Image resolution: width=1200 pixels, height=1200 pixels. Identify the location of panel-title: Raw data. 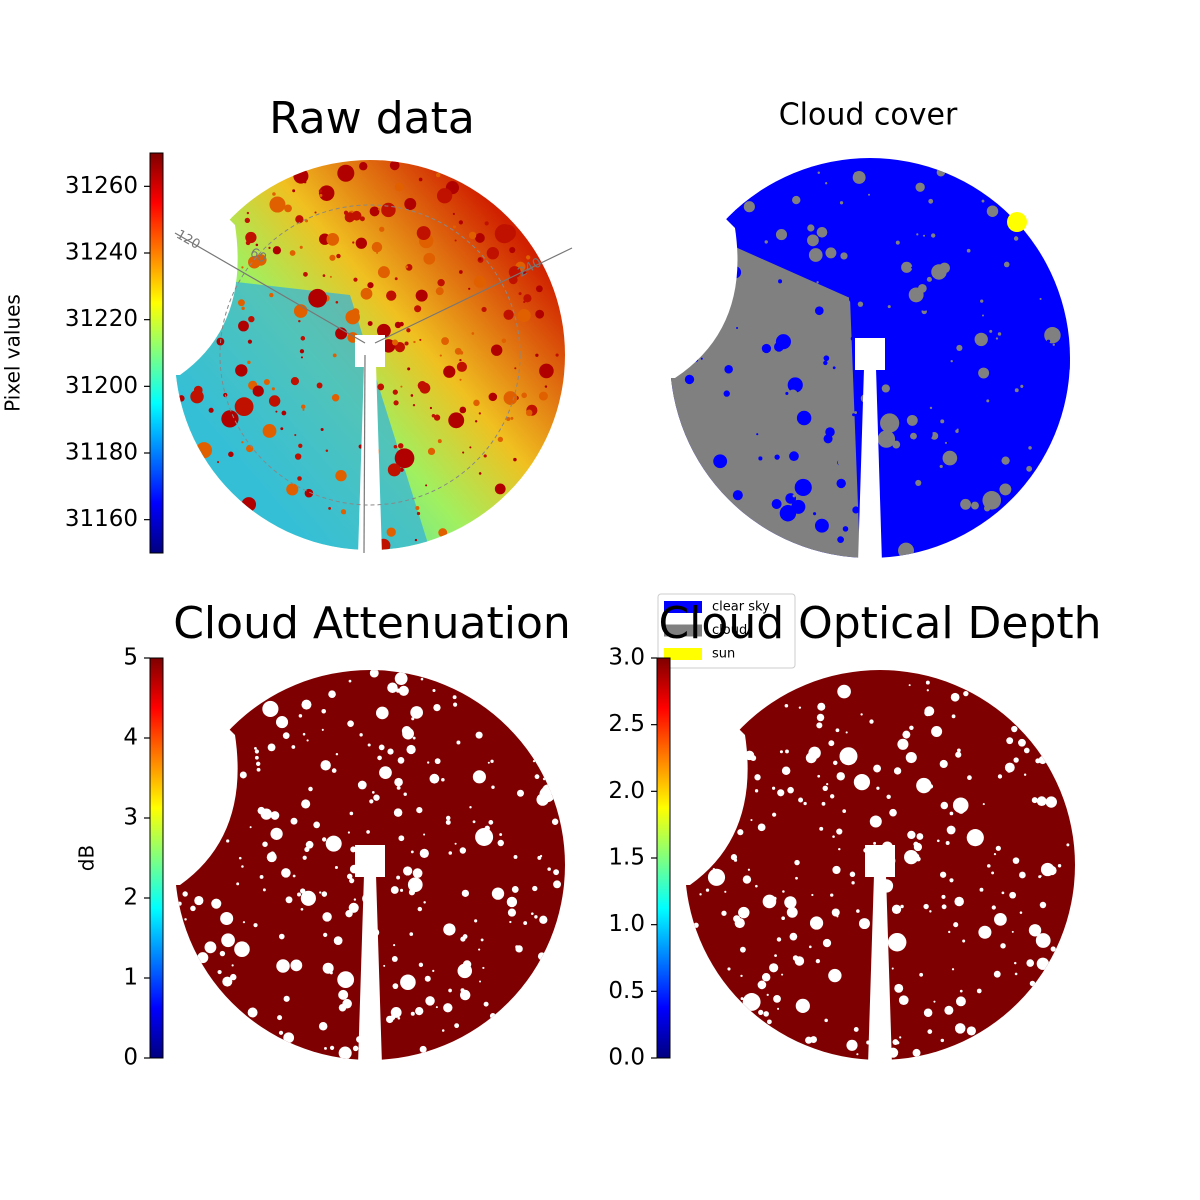
(372, 118).